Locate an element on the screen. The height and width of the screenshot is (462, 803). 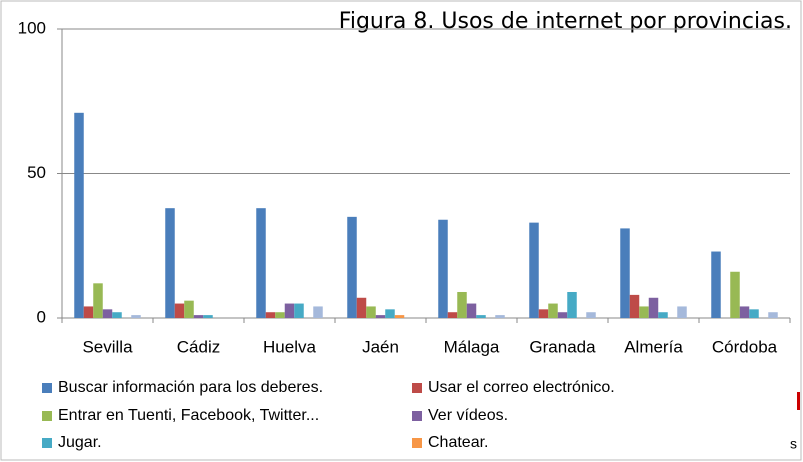
x-tick-label: Cádiz is located at coordinates (198, 346).